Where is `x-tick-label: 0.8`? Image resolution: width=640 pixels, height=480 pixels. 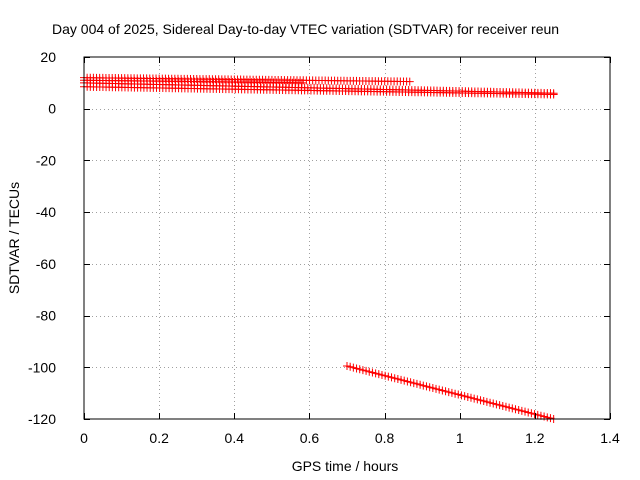 x-tick-label: 0.8 is located at coordinates (385, 438).